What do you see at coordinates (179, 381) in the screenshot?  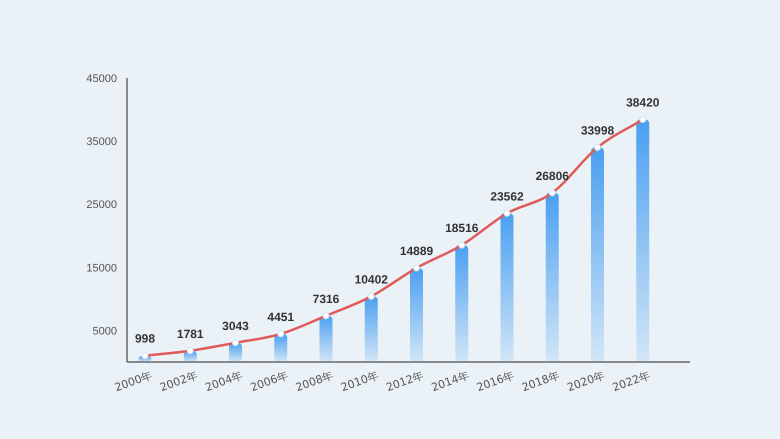 I see `x-tick-label: 2002年` at bounding box center [179, 381].